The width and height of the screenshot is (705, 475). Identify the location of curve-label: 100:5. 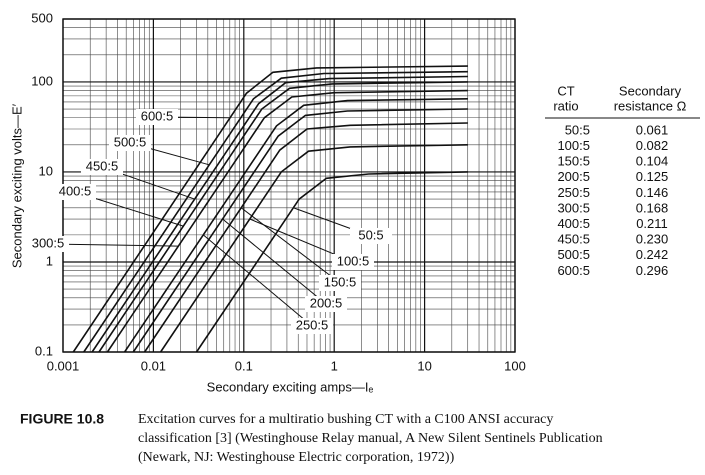
(353, 260).